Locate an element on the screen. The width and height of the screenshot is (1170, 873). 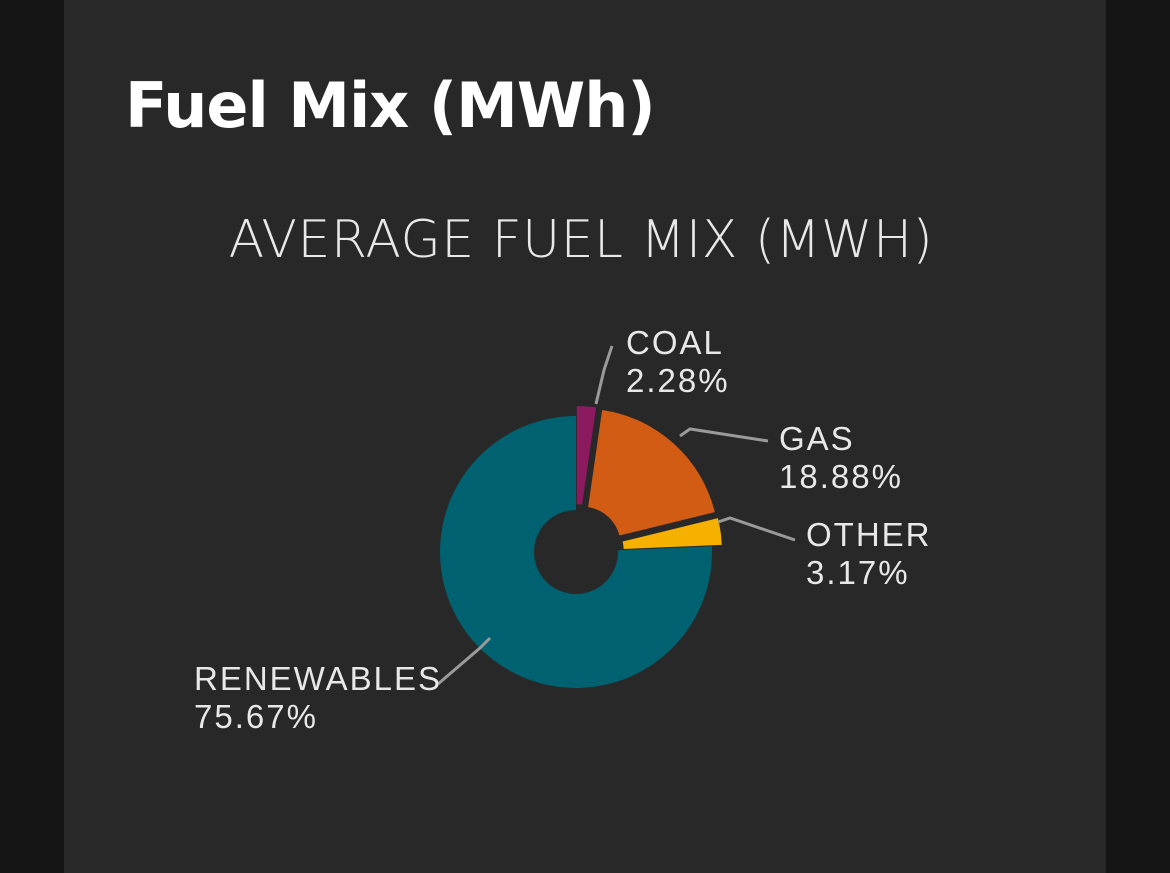
slice-label-name-gas: GAS is located at coordinates (817, 438).